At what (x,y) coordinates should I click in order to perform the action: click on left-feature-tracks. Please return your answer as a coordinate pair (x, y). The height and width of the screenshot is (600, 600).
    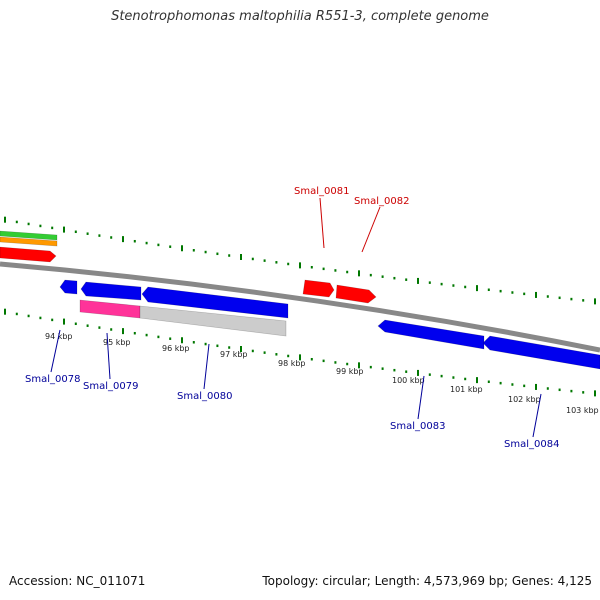
    Looking at the image, I should click on (29, 246).